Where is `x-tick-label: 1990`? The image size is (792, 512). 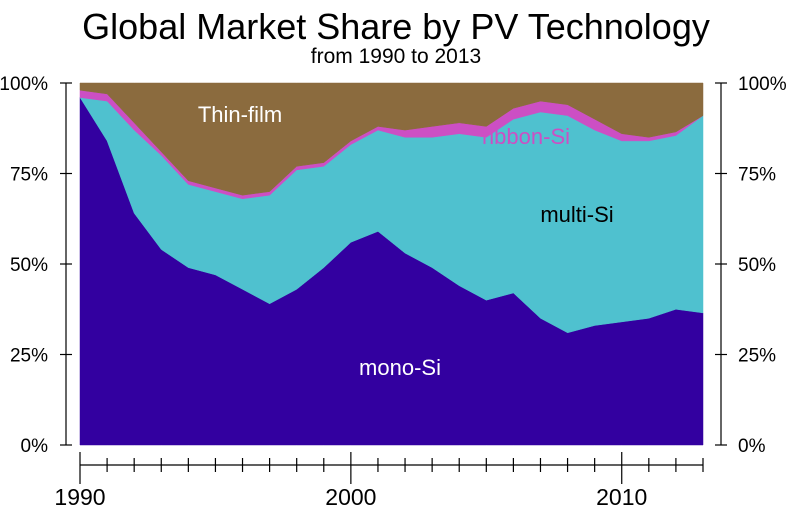 x-tick-label: 1990 is located at coordinates (79, 497).